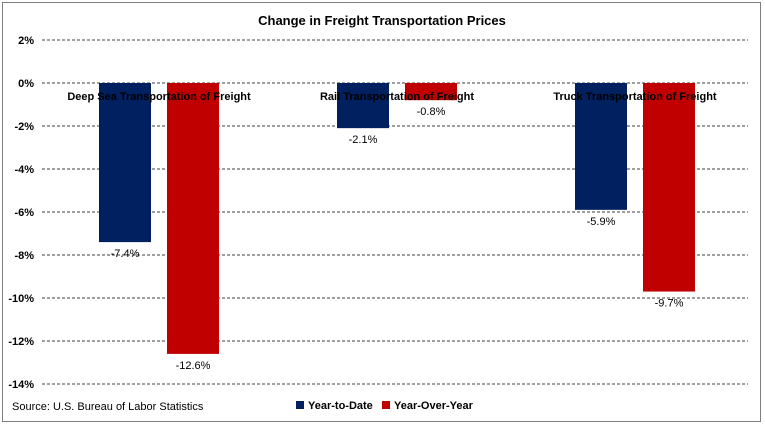 The image size is (765, 426). I want to click on y-tick-label: -12%, so click(21, 342).